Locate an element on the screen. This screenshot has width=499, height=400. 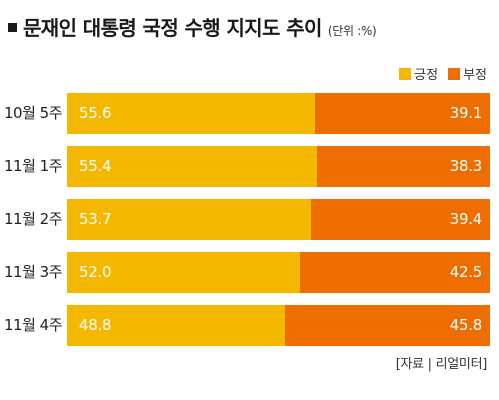
legend-label-negative: 부정 is located at coordinates (475, 75).